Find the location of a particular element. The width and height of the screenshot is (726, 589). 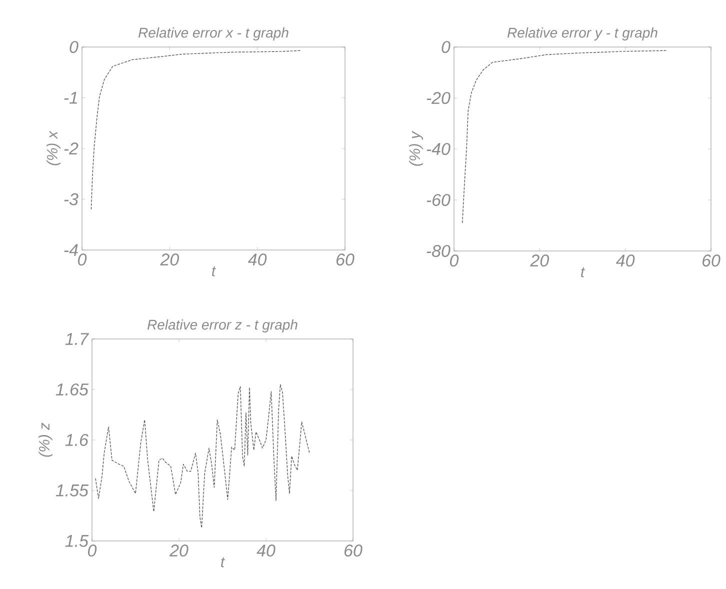

y-tick-label: 1.7 is located at coordinates (77, 339).